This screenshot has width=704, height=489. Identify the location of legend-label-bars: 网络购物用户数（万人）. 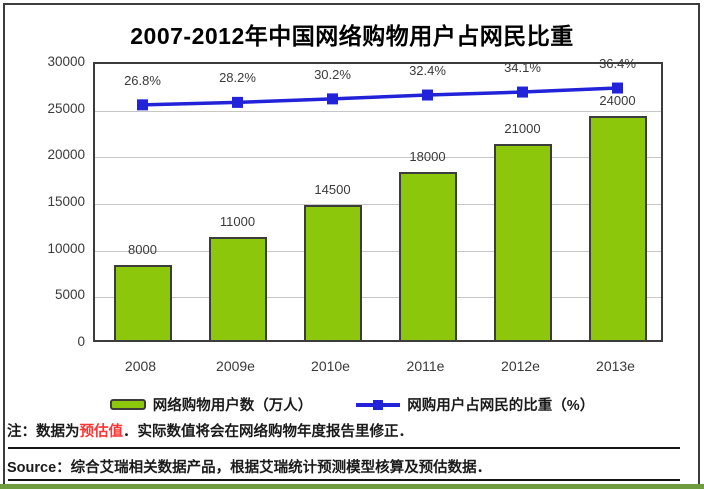
(232, 406).